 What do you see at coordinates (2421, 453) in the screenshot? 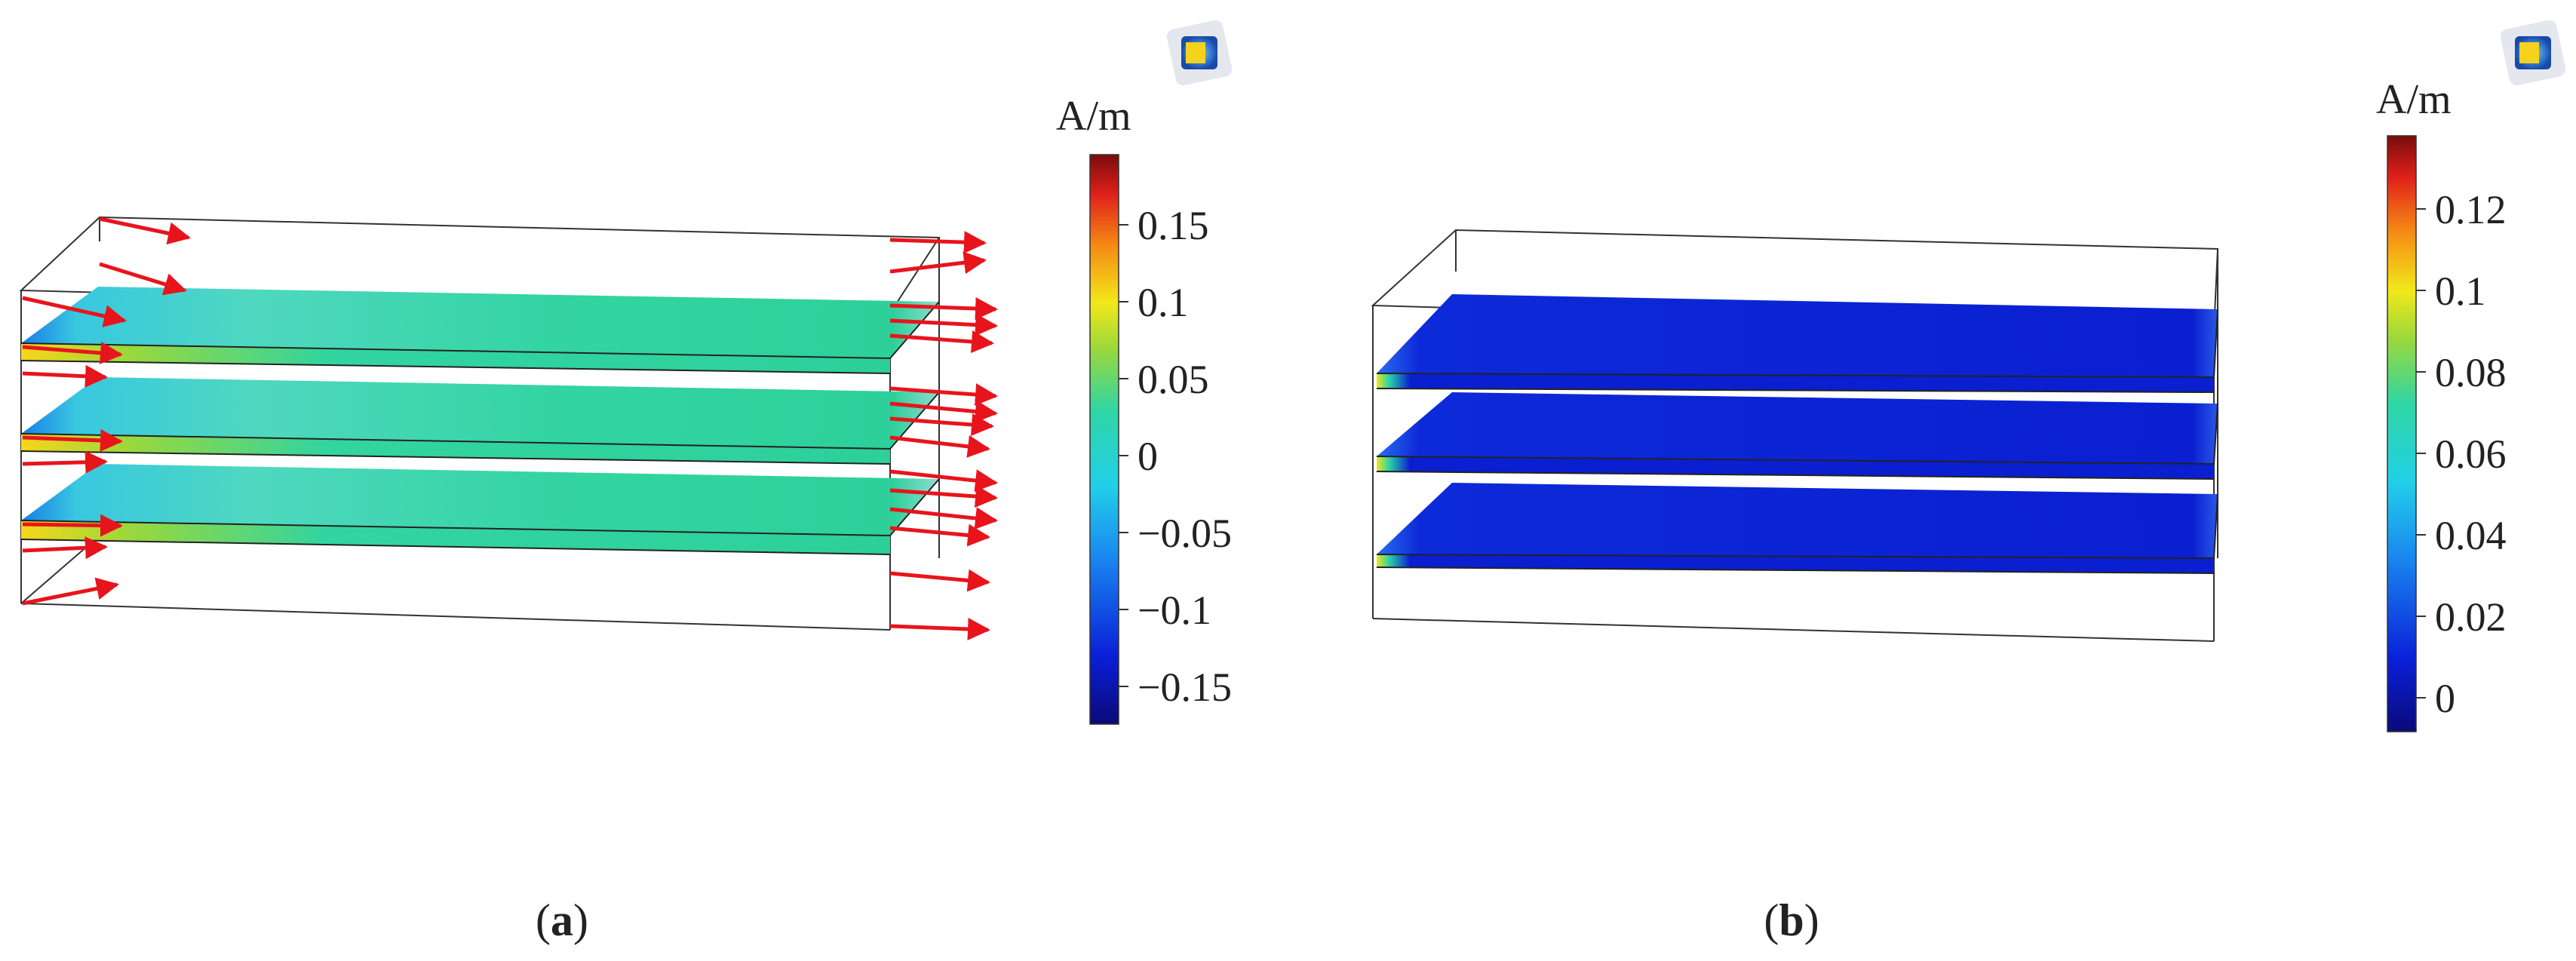
I see `panel-b-colorbar-ticks` at bounding box center [2421, 453].